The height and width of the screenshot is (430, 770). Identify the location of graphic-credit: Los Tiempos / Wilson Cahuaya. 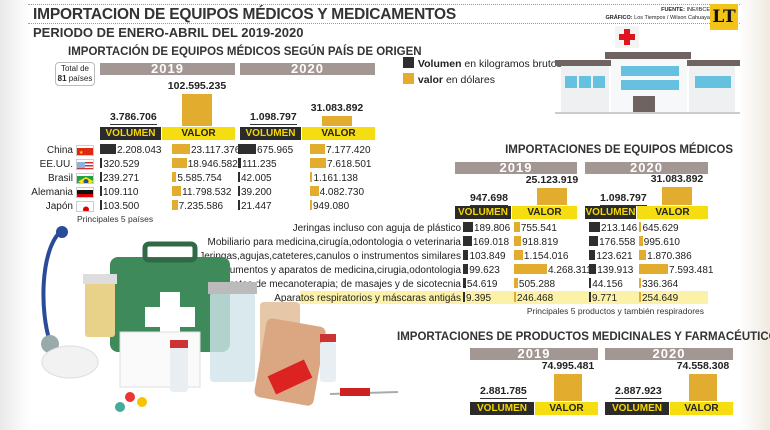
(672, 18).